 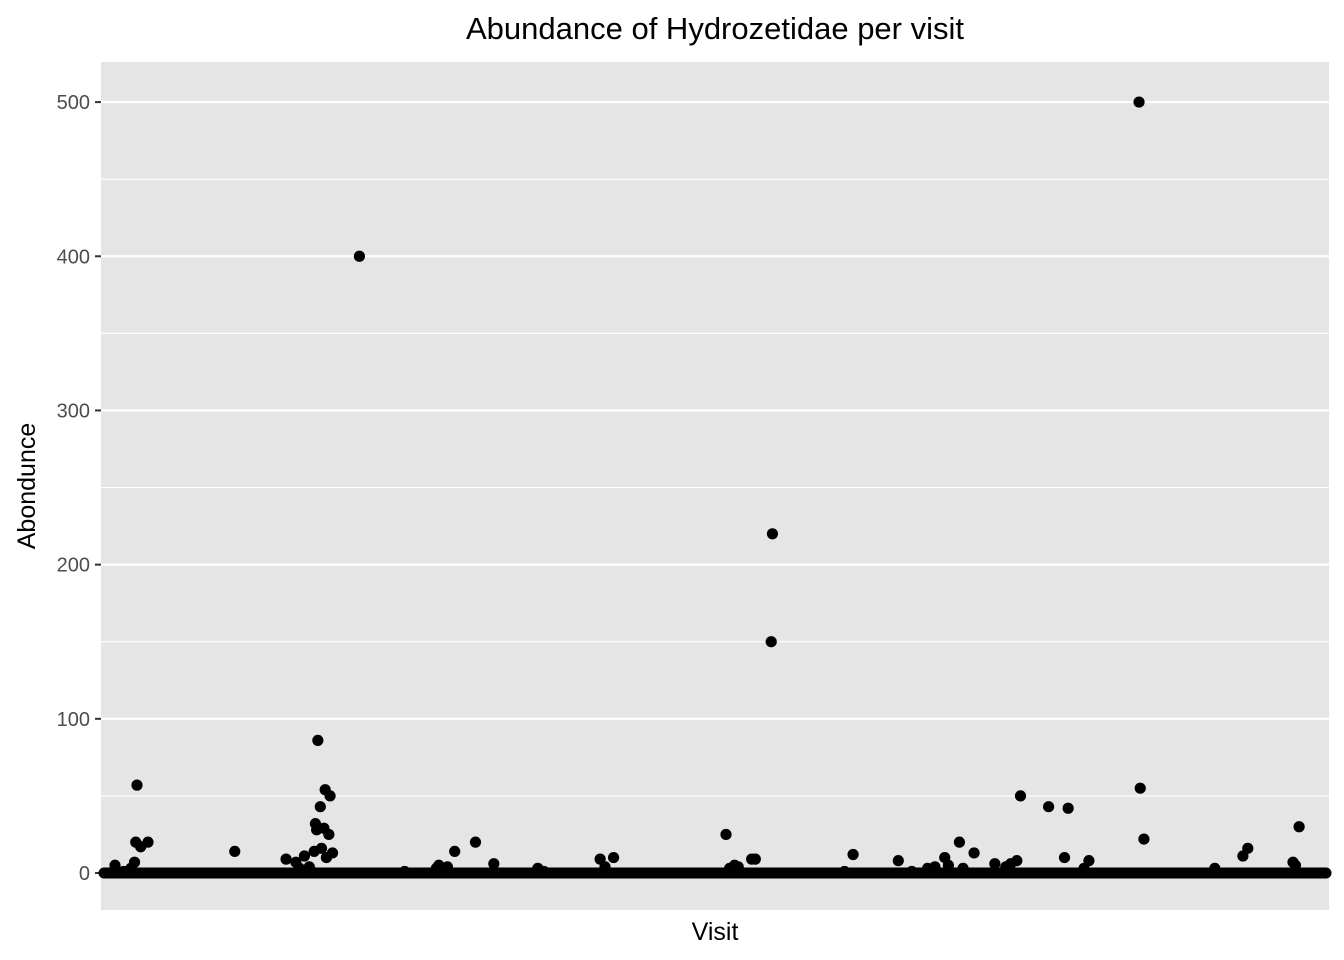 What do you see at coordinates (715, 932) in the screenshot?
I see `x-axis-title: Visit` at bounding box center [715, 932].